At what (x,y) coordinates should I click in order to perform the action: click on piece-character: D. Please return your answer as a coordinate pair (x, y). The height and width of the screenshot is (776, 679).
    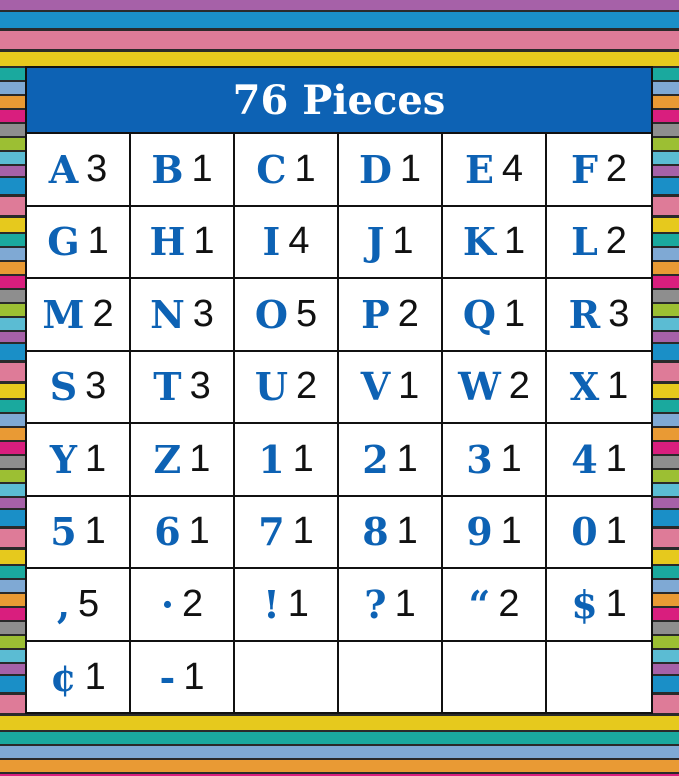
    Looking at the image, I should click on (375, 169).